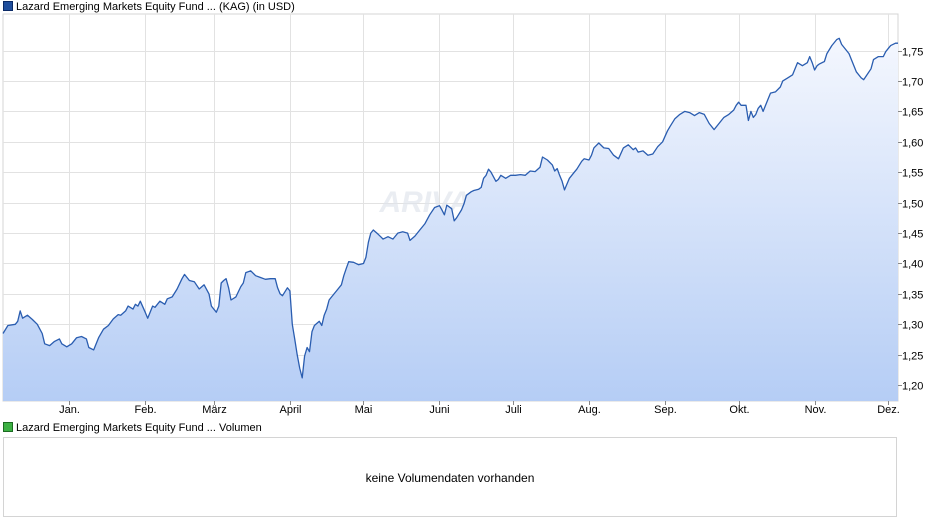  What do you see at coordinates (912, 205) in the screenshot?
I see `y-tick-label: 1,50` at bounding box center [912, 205].